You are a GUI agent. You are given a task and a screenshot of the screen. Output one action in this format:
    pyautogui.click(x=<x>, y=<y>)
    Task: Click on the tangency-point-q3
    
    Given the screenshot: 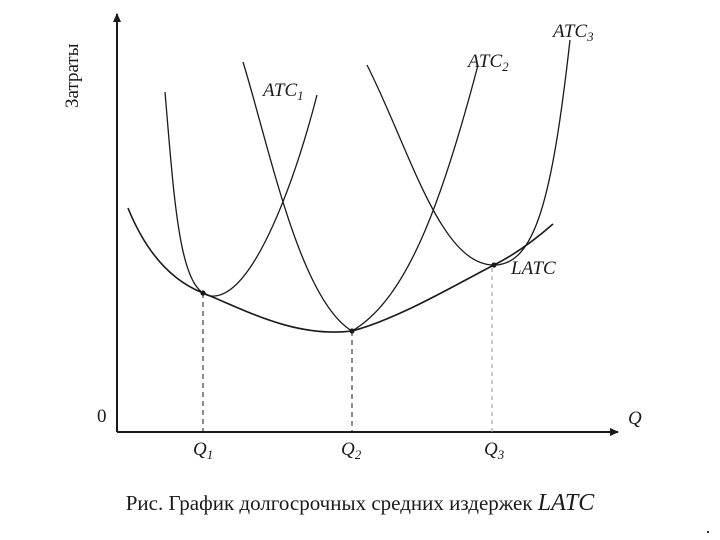 What is the action you would take?
    pyautogui.click(x=494, y=265)
    